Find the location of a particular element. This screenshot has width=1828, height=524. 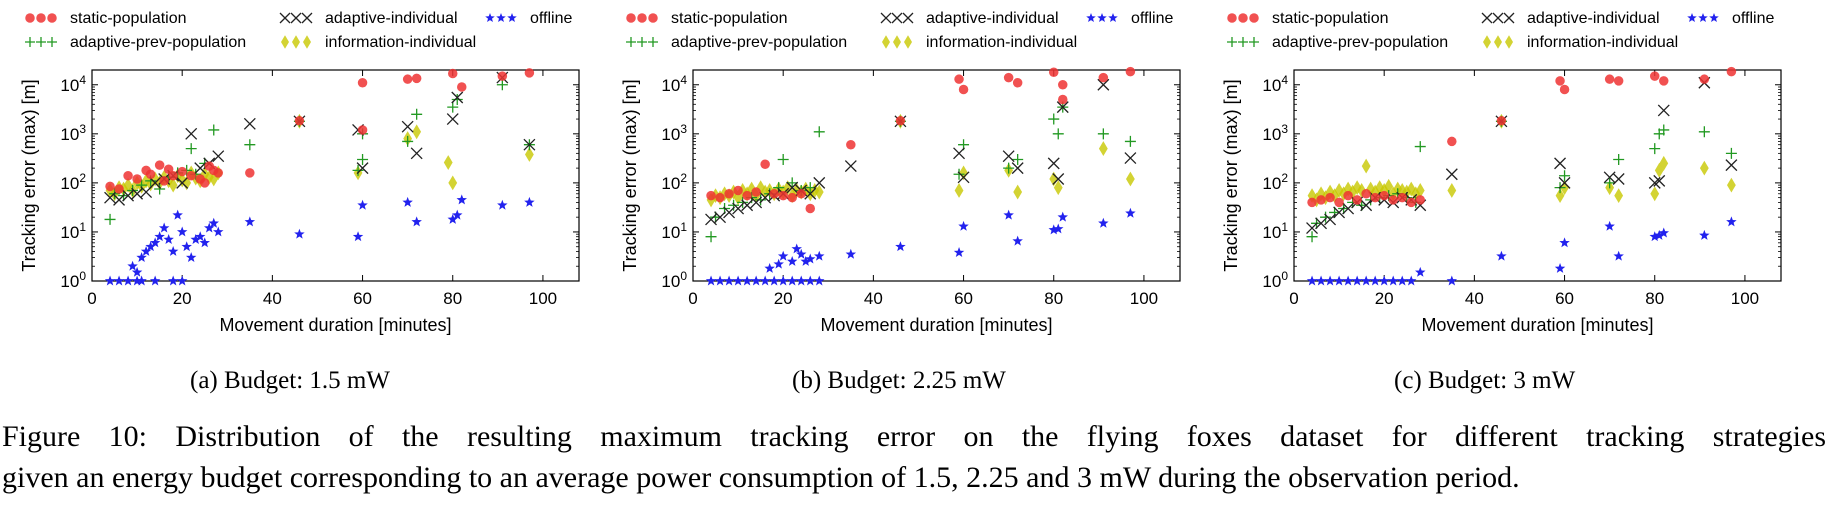

series-offline is located at coordinates (319, 240).